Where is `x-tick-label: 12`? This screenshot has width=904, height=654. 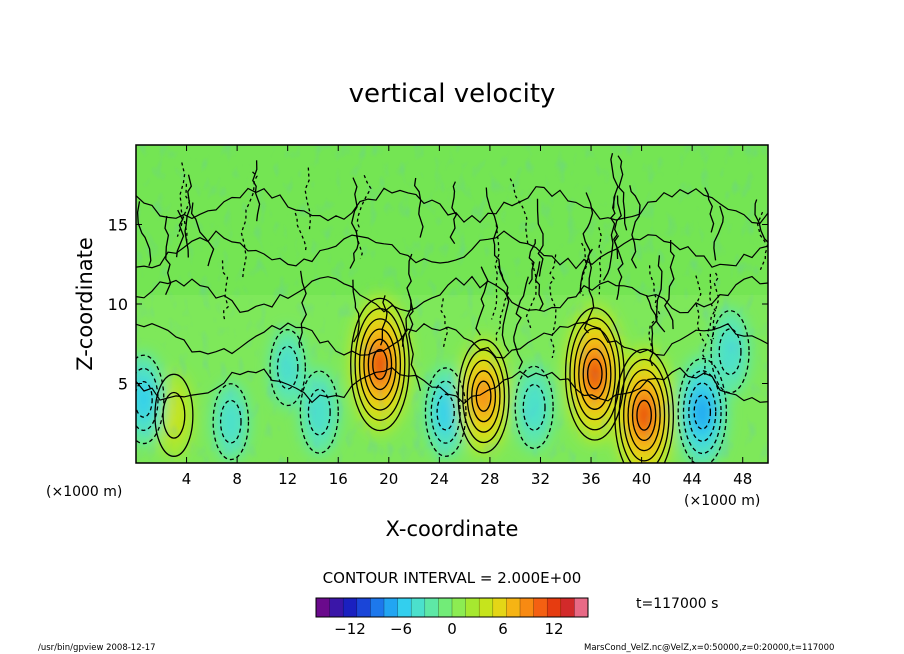
x-tick-label: 12 is located at coordinates (287, 479).